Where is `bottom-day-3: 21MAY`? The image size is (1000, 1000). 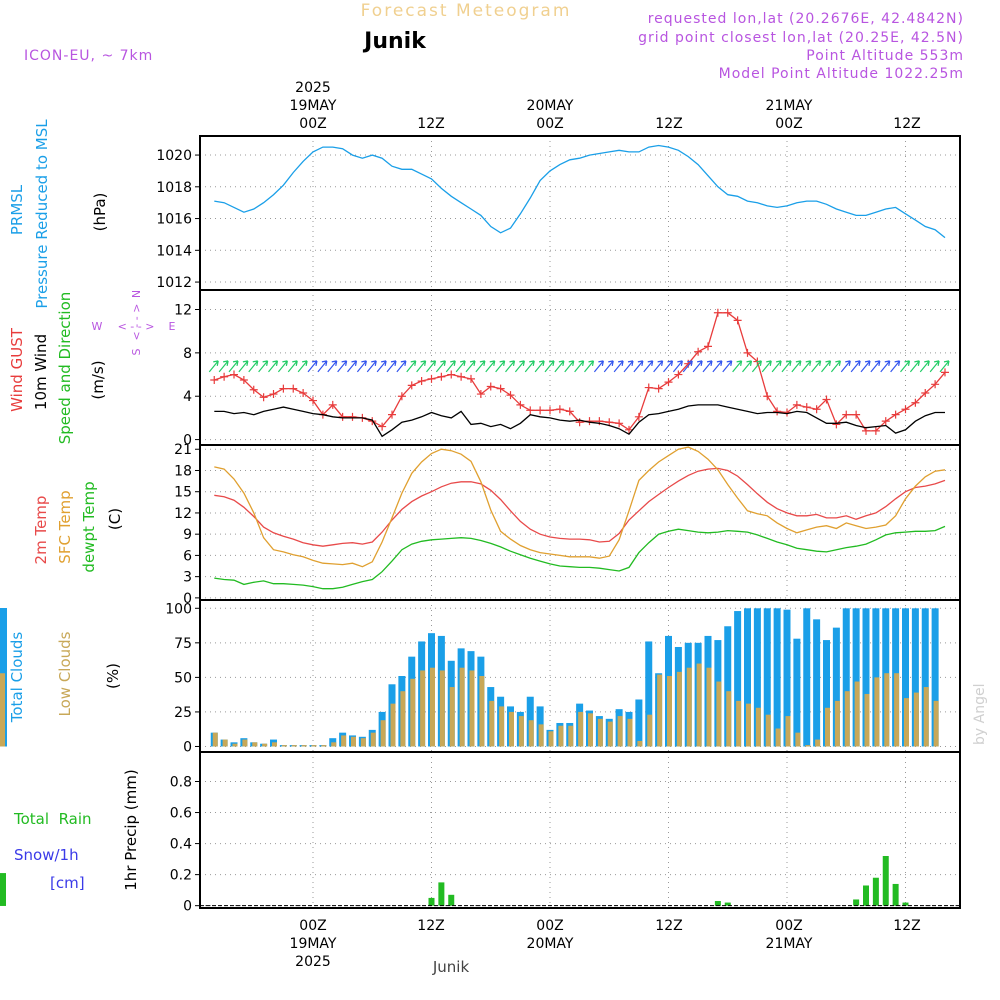 bottom-day-3: 21MAY is located at coordinates (789, 944).